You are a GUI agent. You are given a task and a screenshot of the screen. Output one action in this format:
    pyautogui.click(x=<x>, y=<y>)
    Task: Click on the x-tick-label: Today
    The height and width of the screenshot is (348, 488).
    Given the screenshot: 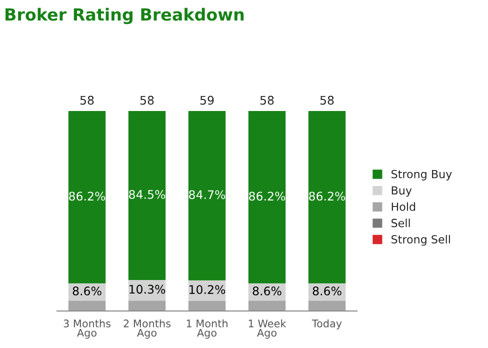 What is the action you would take?
    pyautogui.click(x=327, y=324)
    